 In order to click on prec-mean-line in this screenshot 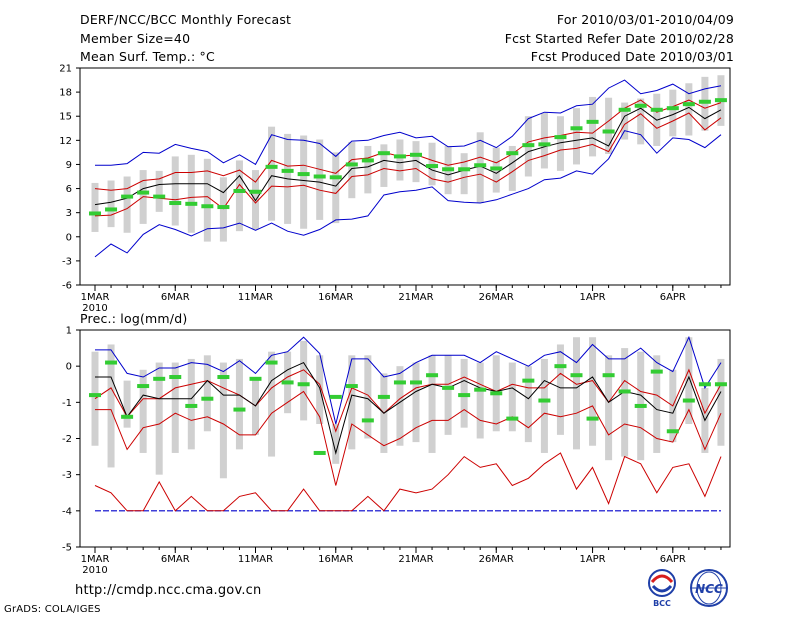, I will do `click(408, 408)`.